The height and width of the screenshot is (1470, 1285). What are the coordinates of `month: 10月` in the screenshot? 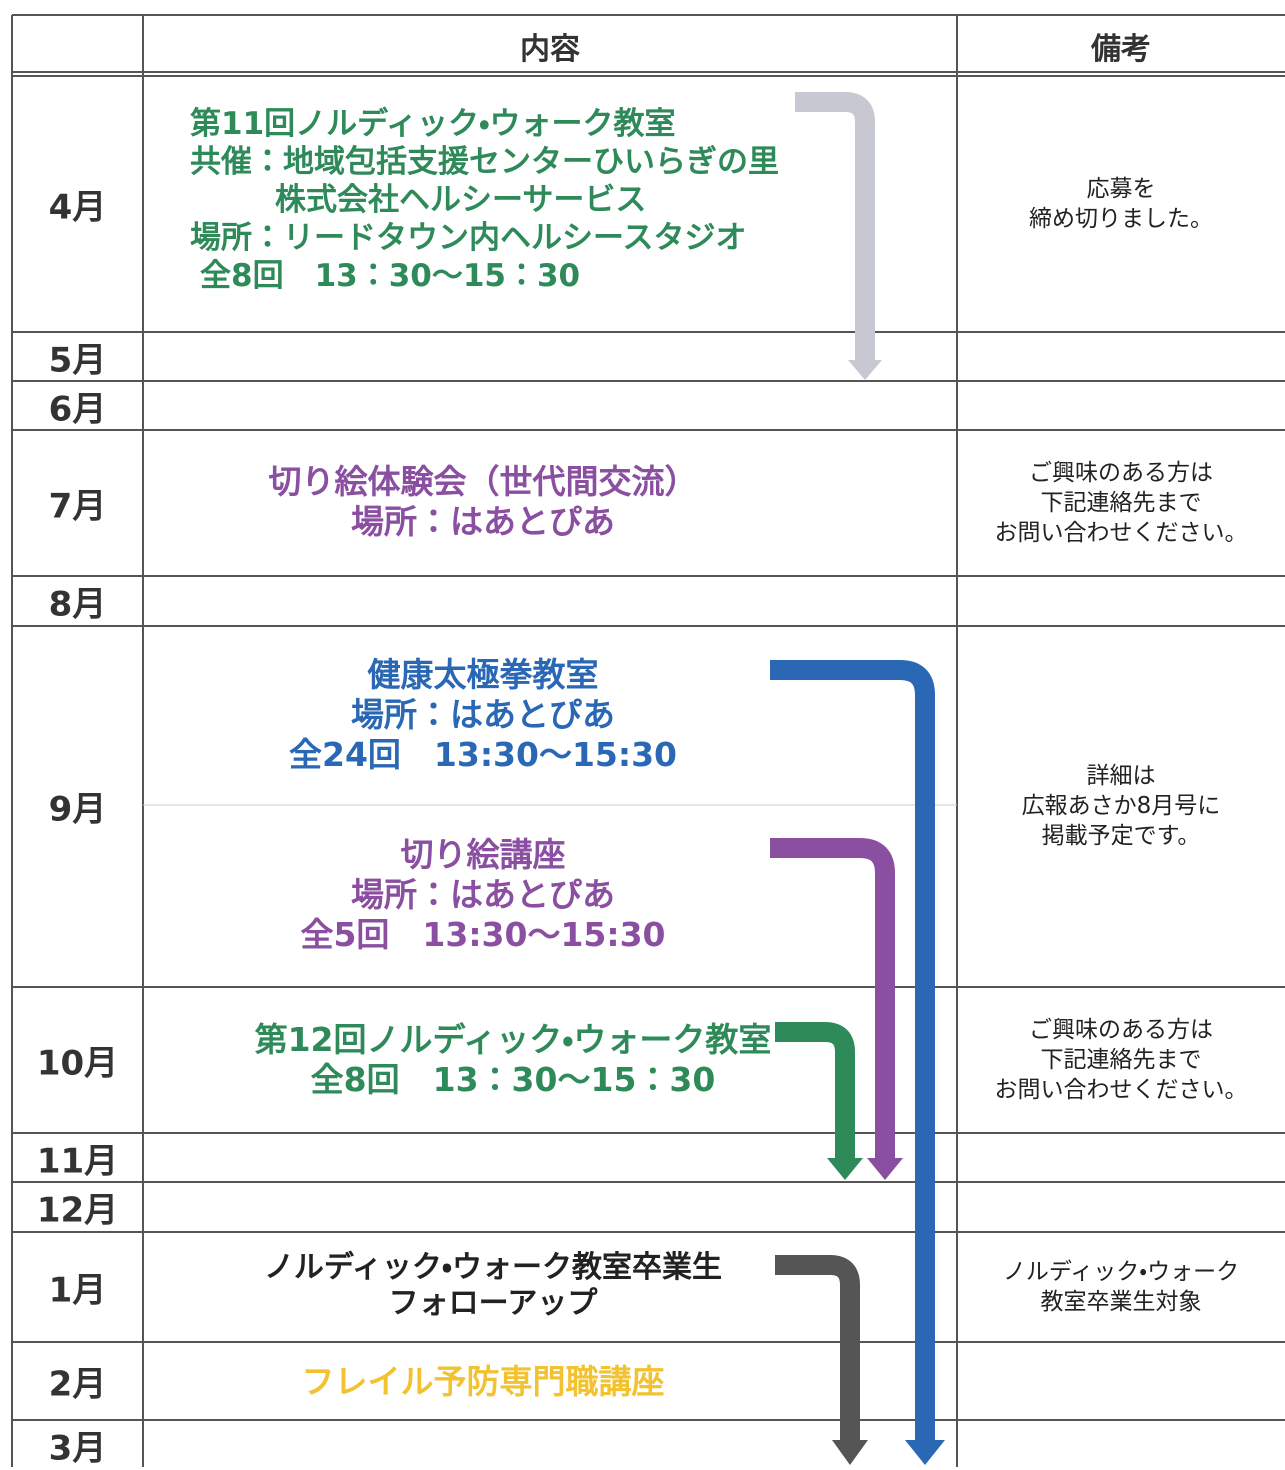 It's located at (77, 1063).